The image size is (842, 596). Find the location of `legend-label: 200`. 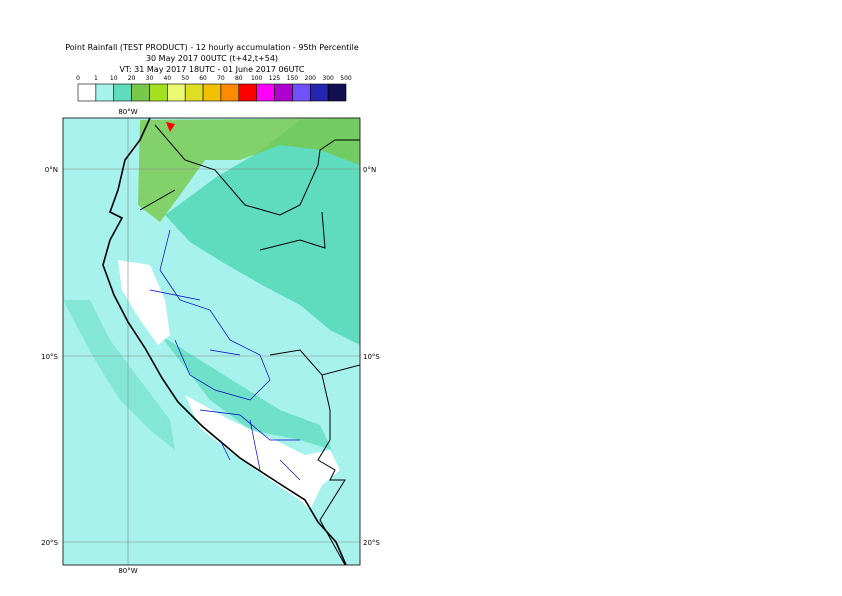

legend-label: 200 is located at coordinates (311, 78).